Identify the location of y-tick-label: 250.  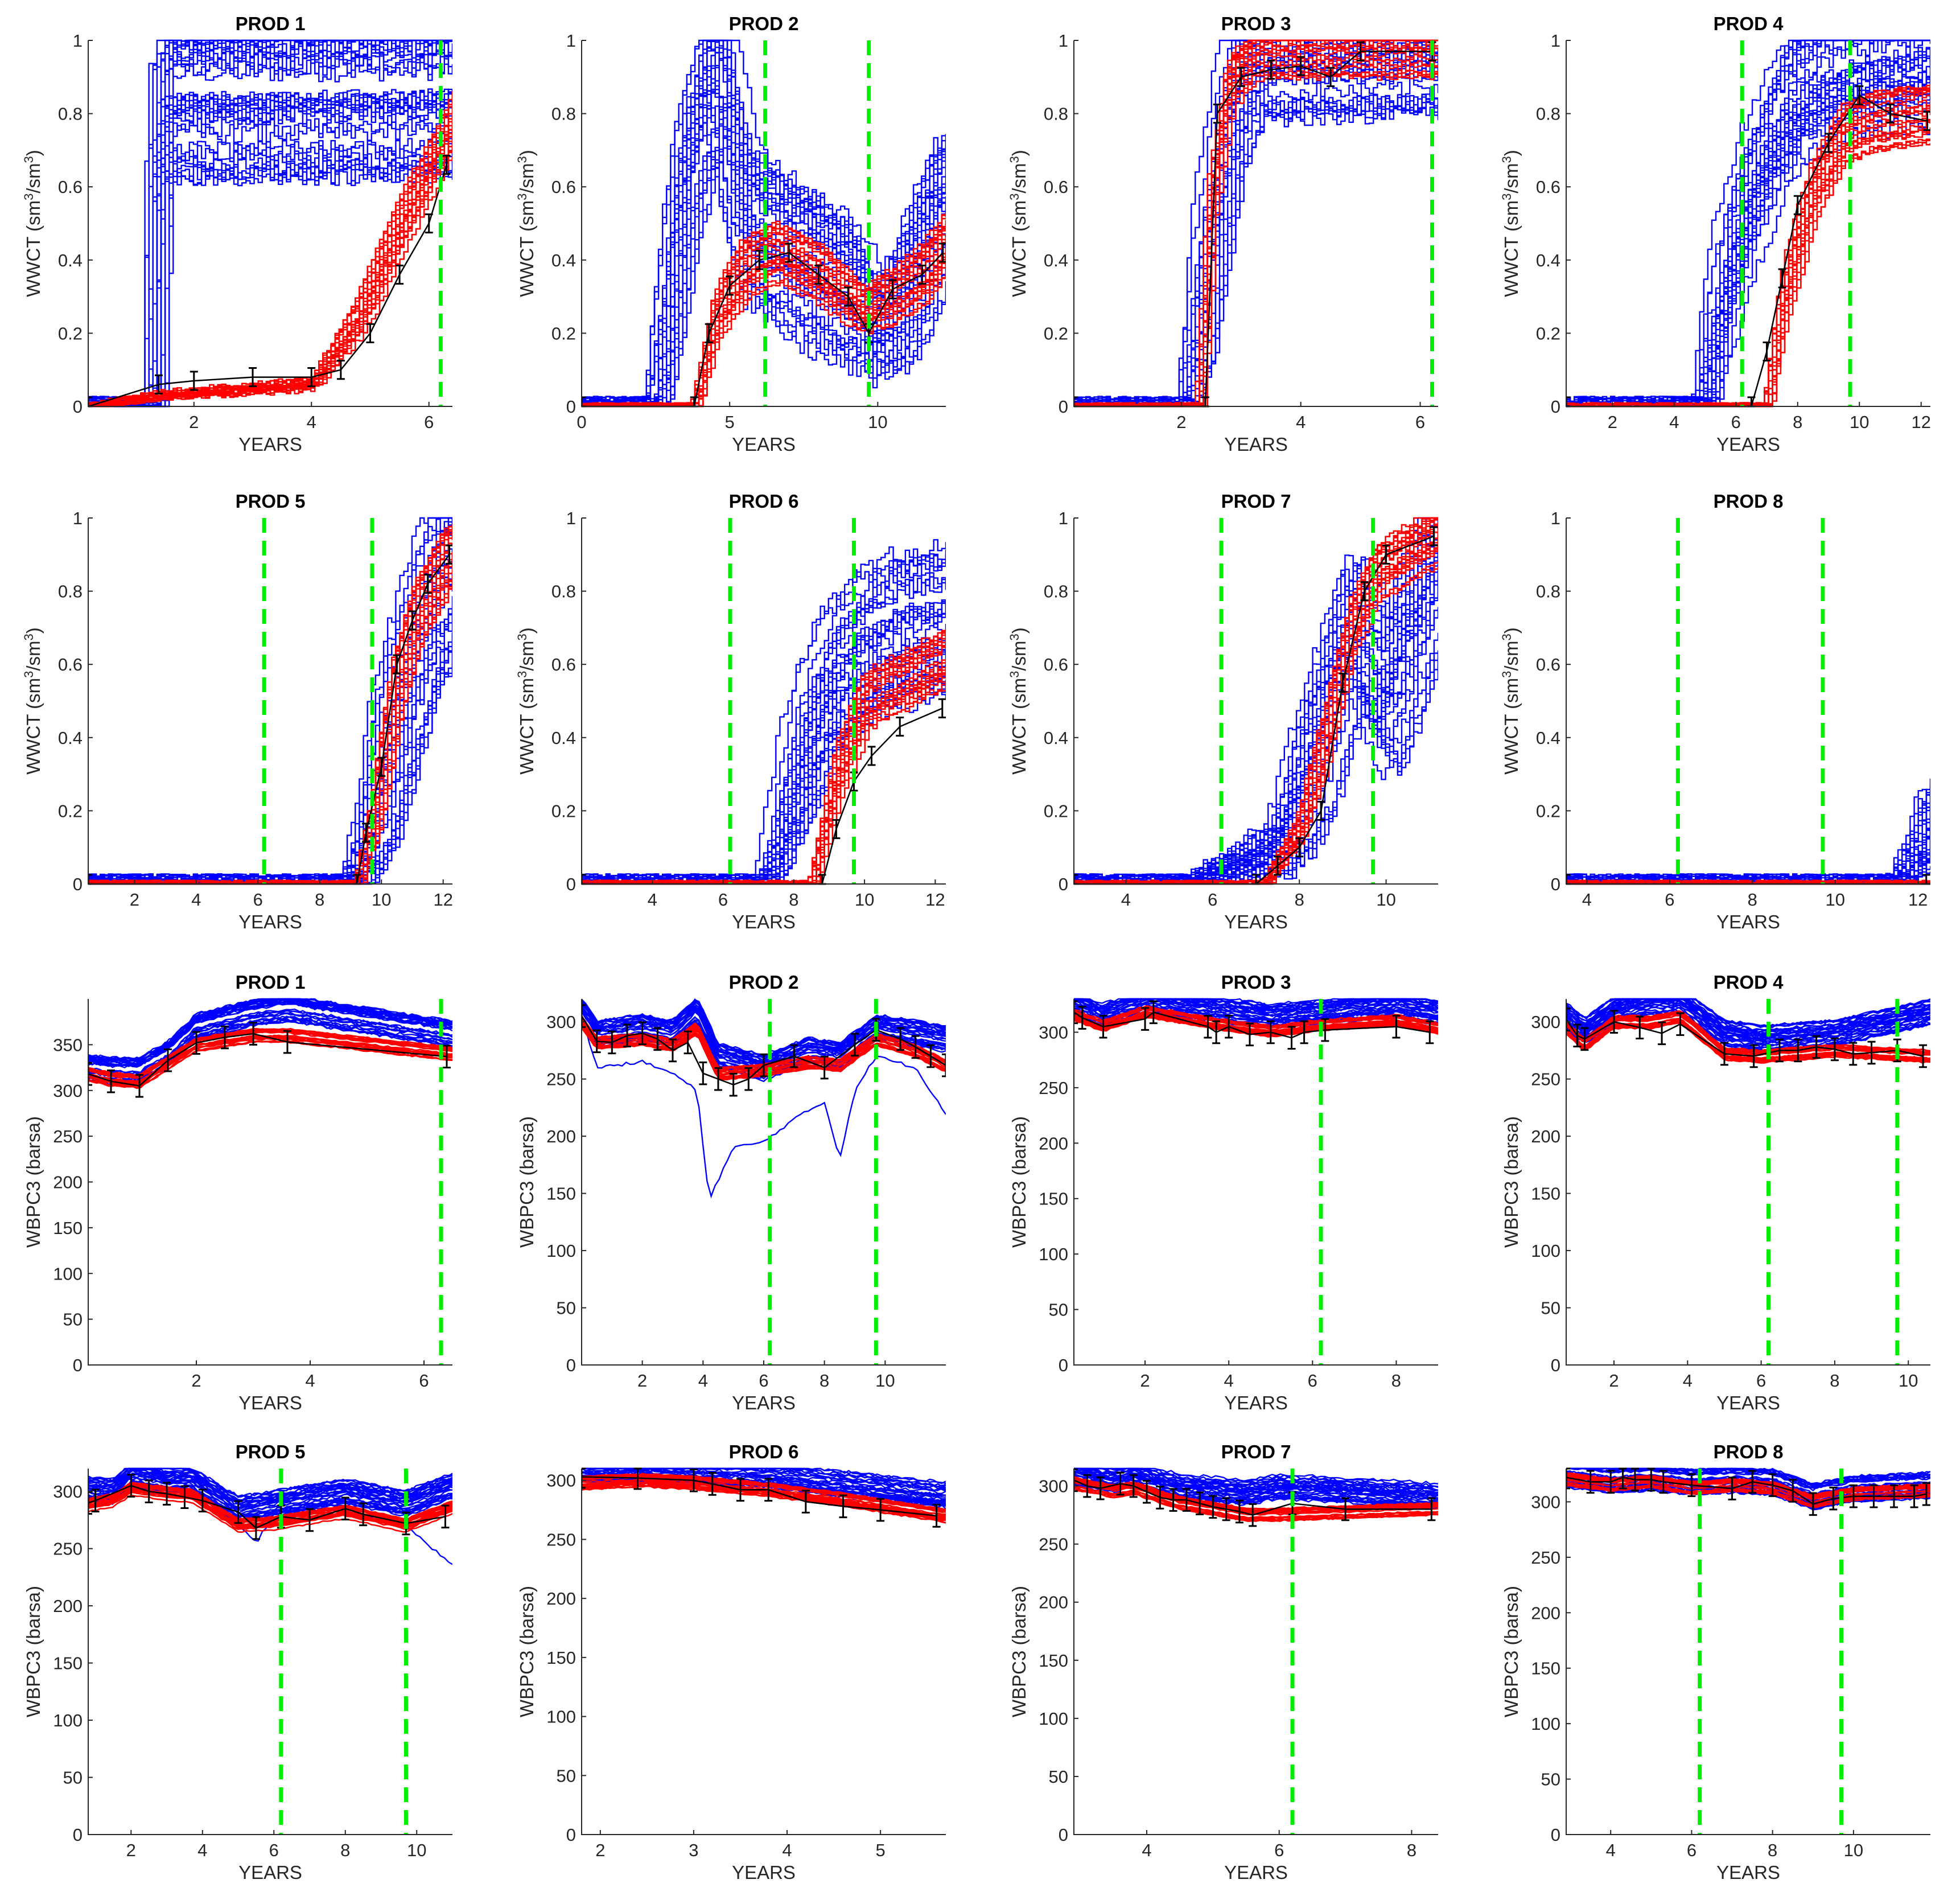
(561, 1079).